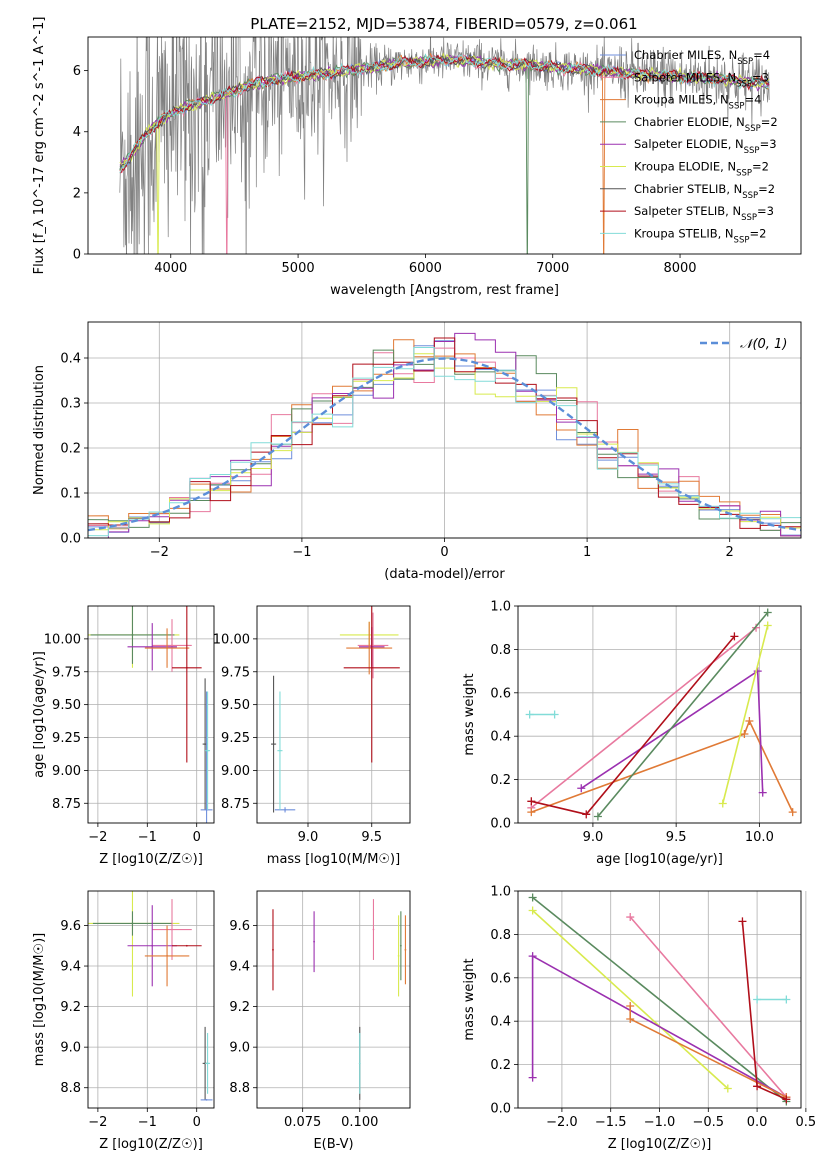  What do you see at coordinates (660, 1122) in the screenshot?
I see `x-tick-label: −1.0` at bounding box center [660, 1122].